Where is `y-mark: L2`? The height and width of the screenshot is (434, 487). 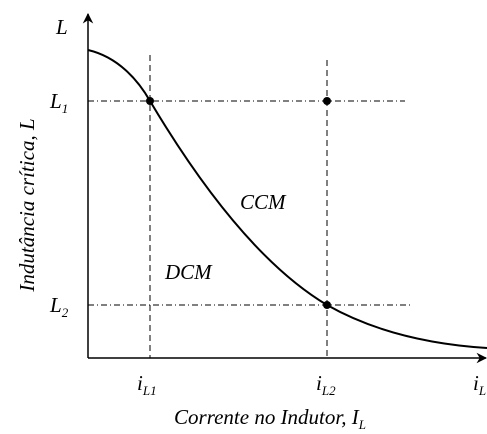 y-mark: L2 is located at coordinates (59, 306).